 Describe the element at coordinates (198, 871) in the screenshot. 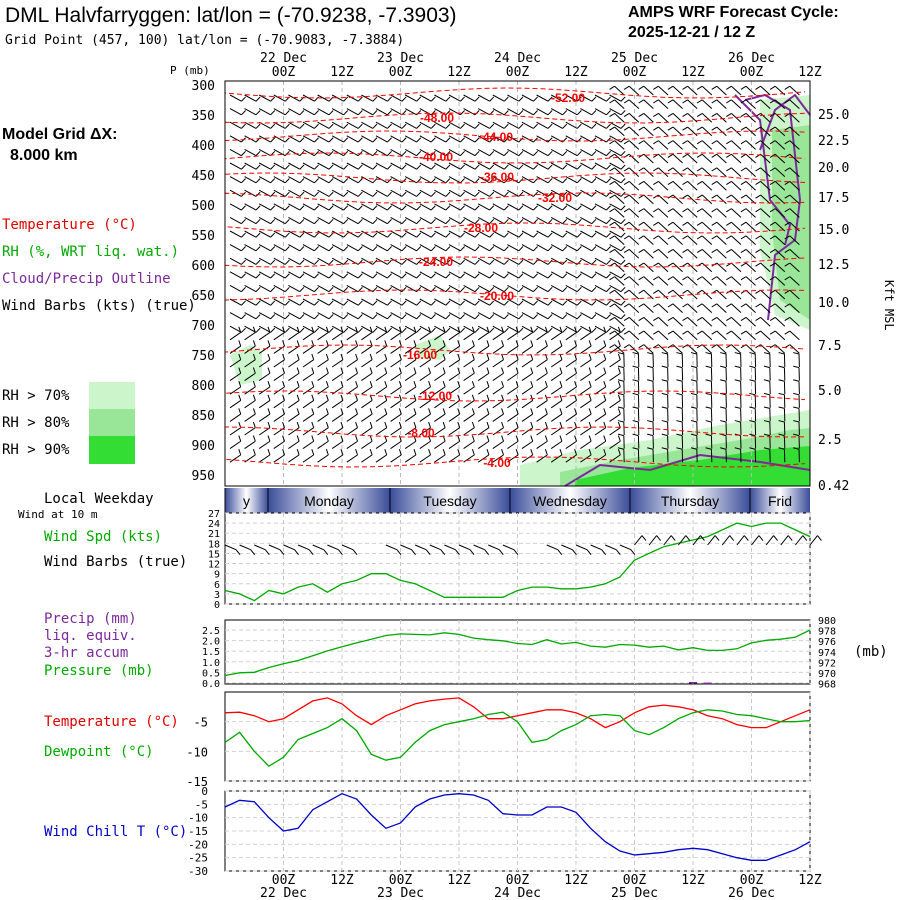

I see `wind-chill-tick: -30` at that location.